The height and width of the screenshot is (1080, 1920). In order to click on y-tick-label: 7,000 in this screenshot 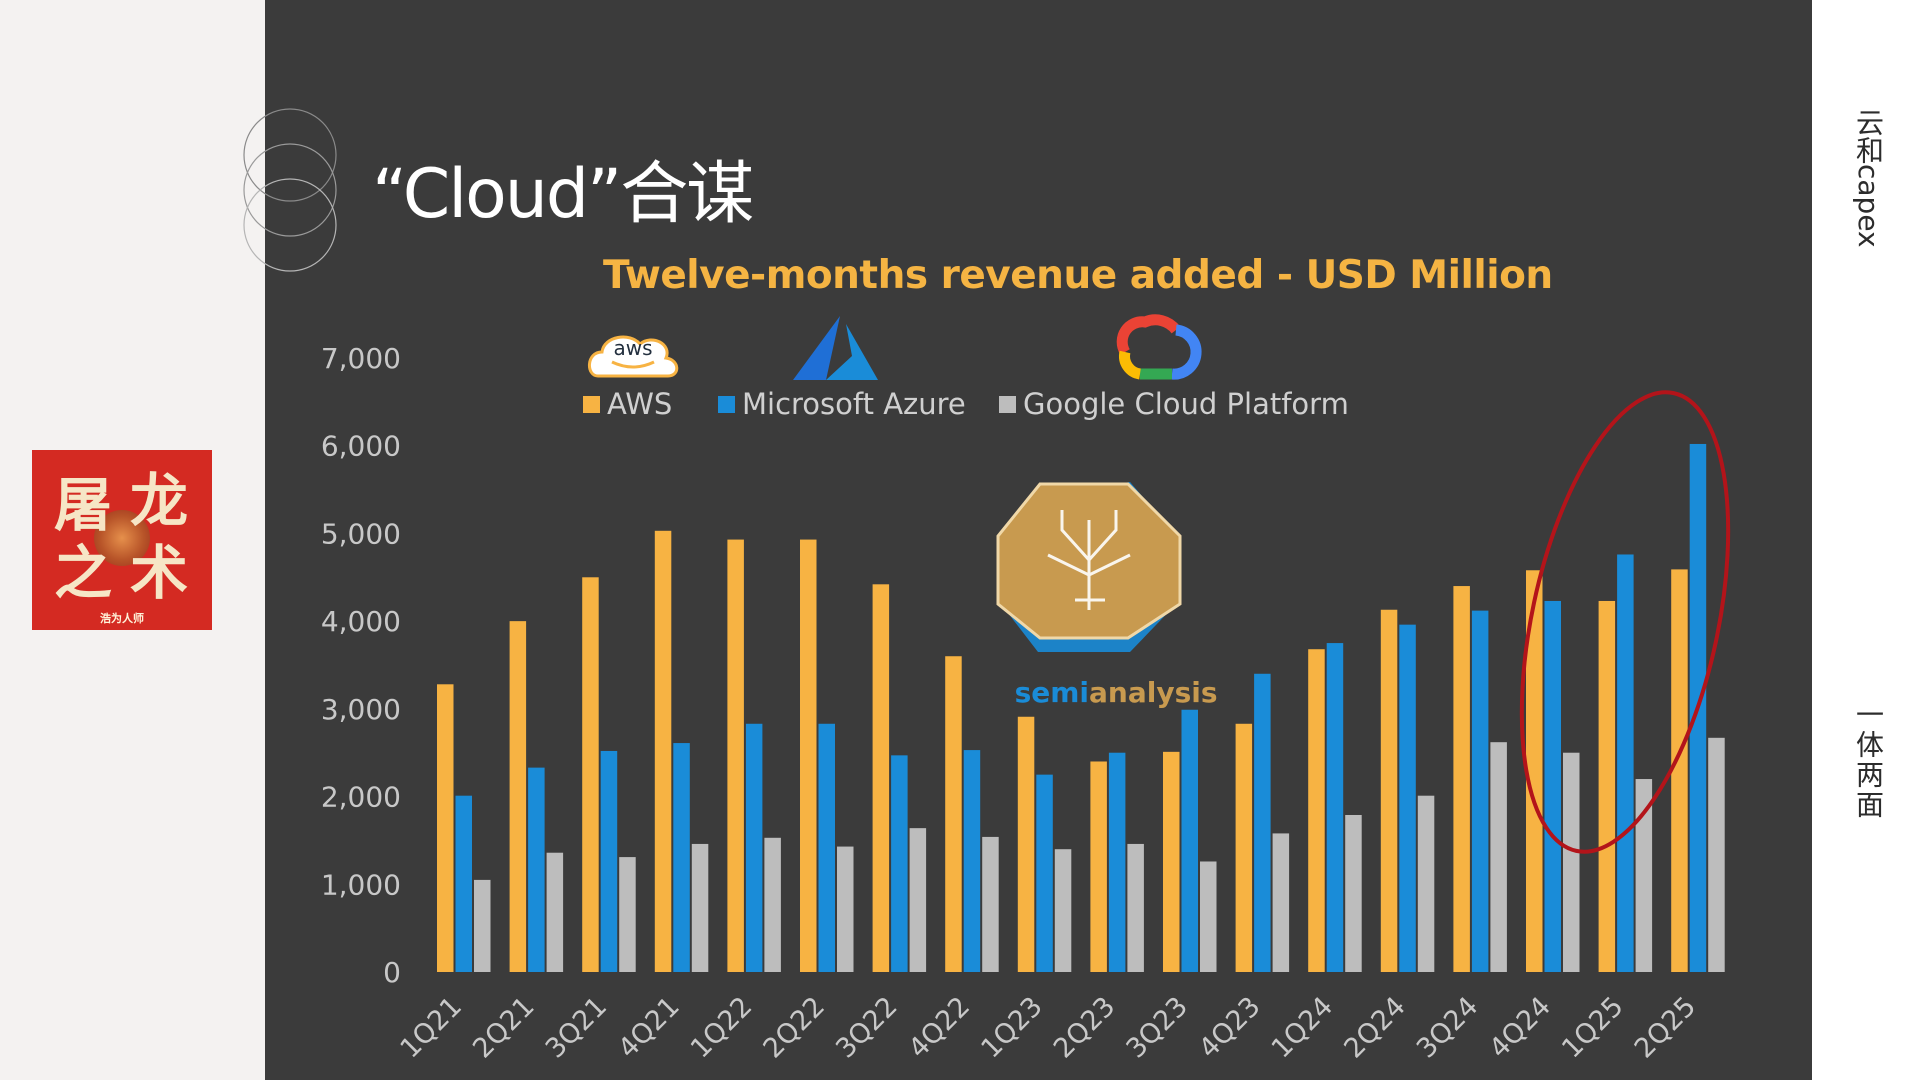, I will do `click(361, 358)`.